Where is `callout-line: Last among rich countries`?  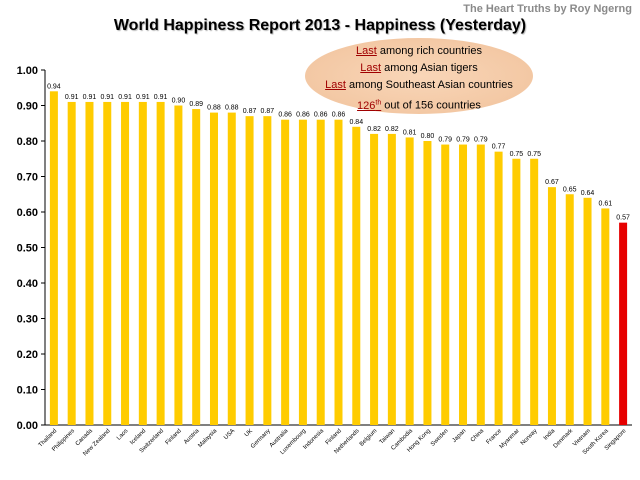
callout-line: Last among rich countries is located at coordinates (419, 51).